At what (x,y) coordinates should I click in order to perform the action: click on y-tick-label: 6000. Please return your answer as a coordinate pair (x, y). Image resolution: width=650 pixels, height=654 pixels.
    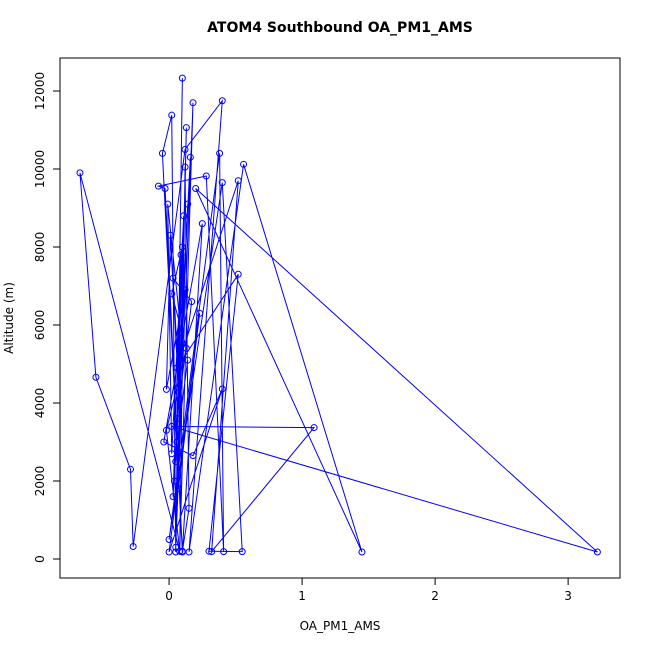
    Looking at the image, I should click on (40, 325).